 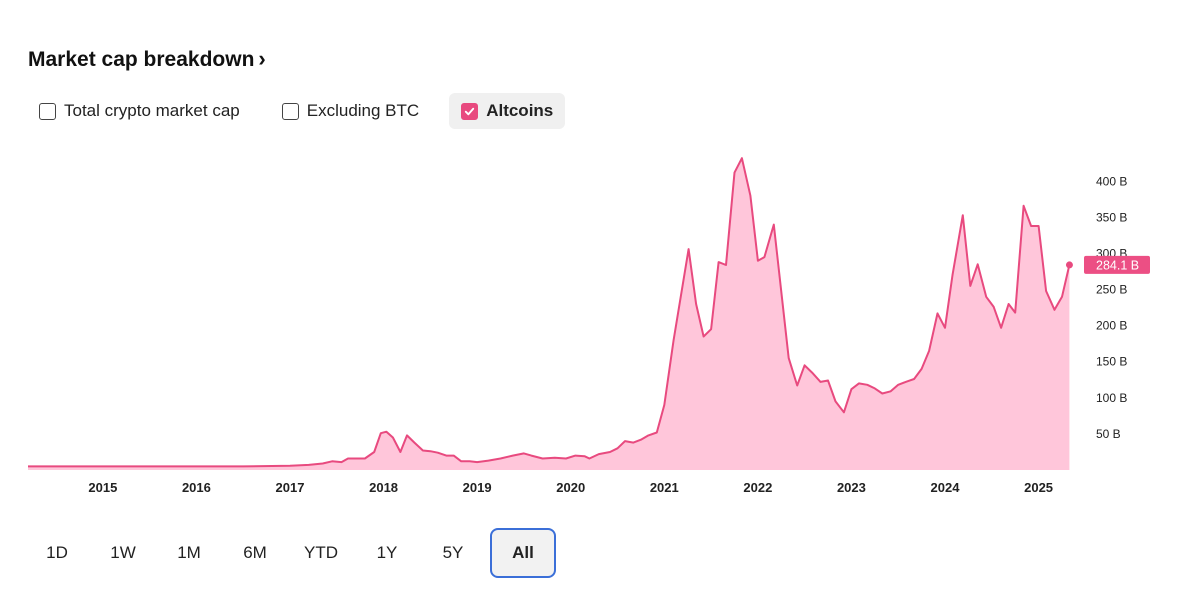 What do you see at coordinates (1111, 398) in the screenshot?
I see `y-tick-label: 100 B` at bounding box center [1111, 398].